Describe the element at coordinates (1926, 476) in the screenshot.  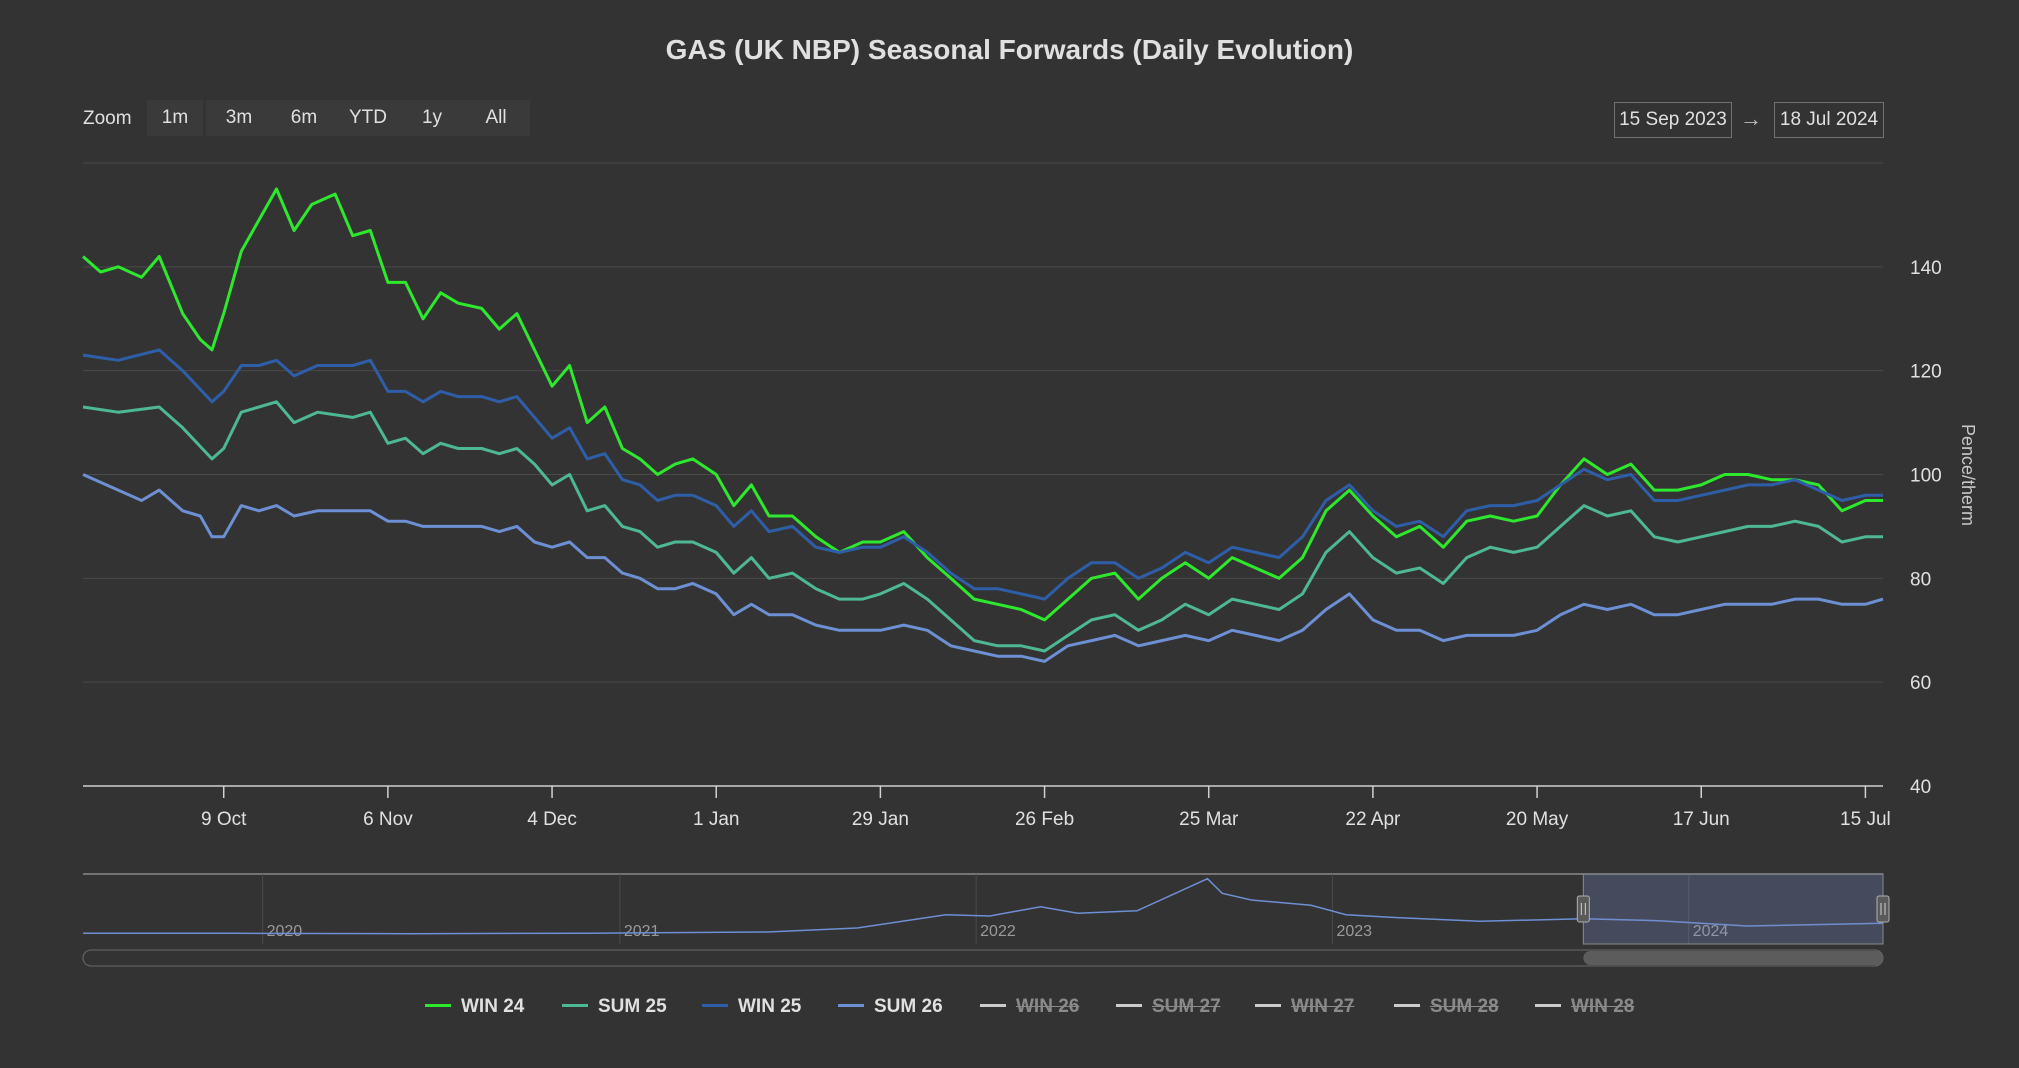
I see `y-tick-label: 100` at that location.